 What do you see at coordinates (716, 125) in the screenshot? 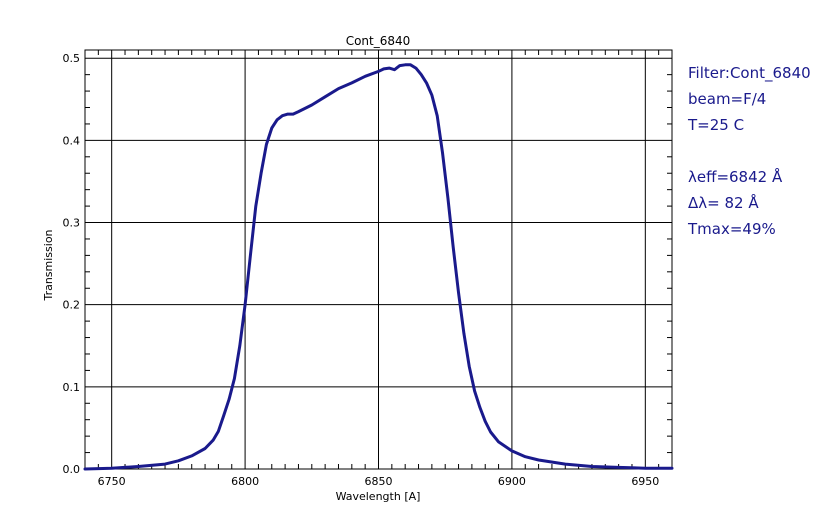
I see `temperature: T=25 C` at bounding box center [716, 125].